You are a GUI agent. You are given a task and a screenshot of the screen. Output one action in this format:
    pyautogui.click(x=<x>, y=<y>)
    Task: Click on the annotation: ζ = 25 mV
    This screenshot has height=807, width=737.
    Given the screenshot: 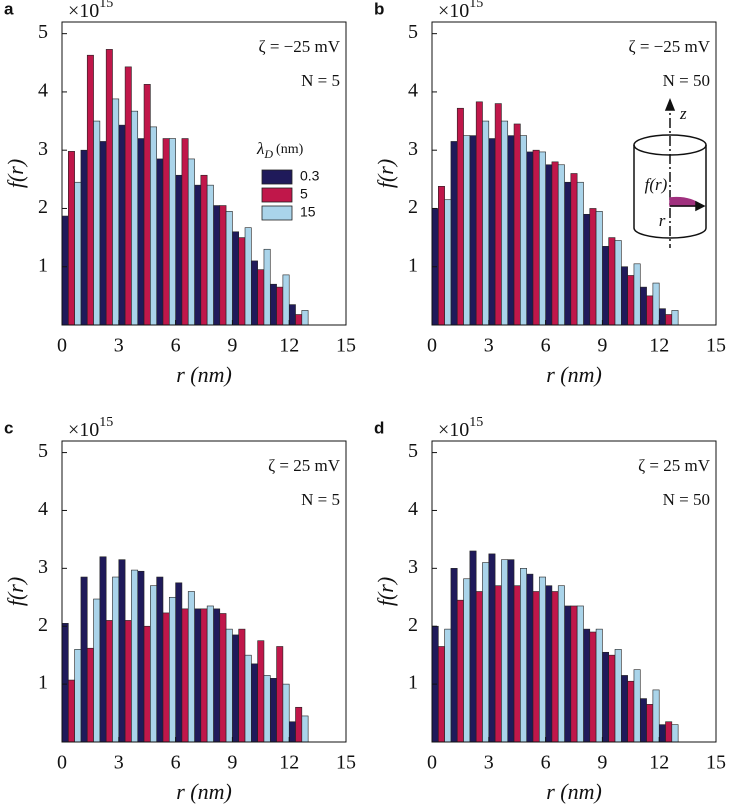 What is the action you would take?
    pyautogui.click(x=674, y=465)
    